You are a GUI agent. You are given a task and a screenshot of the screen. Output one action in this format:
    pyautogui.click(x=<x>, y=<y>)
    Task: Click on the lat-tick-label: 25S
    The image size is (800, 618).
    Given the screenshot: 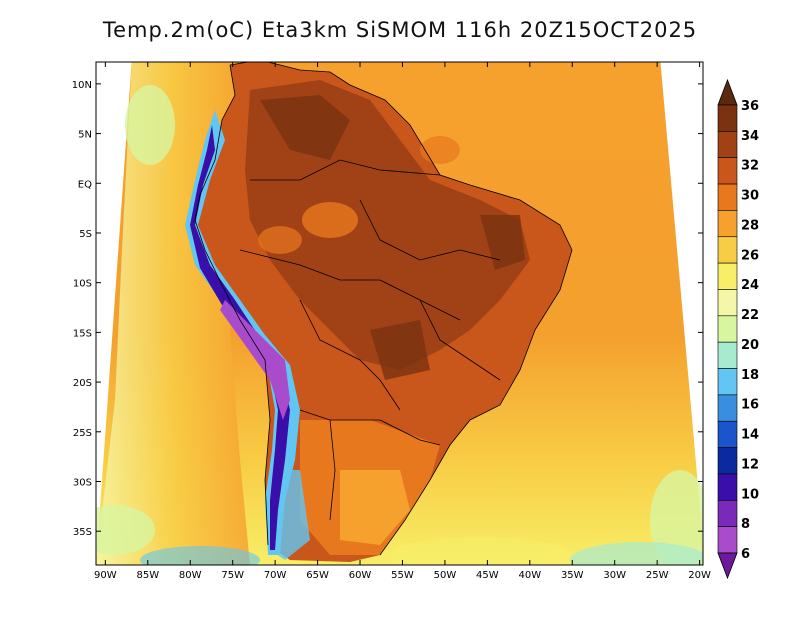 What is the action you would take?
    pyautogui.click(x=82, y=433)
    